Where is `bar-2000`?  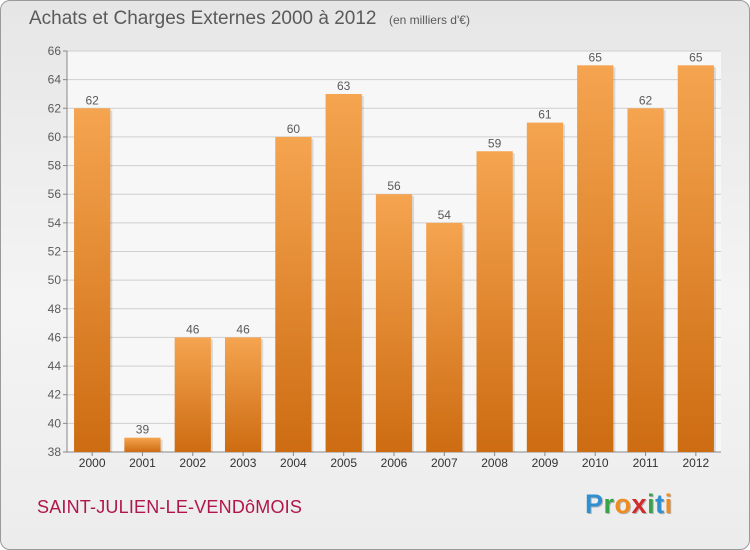 bar-2000 is located at coordinates (92, 280).